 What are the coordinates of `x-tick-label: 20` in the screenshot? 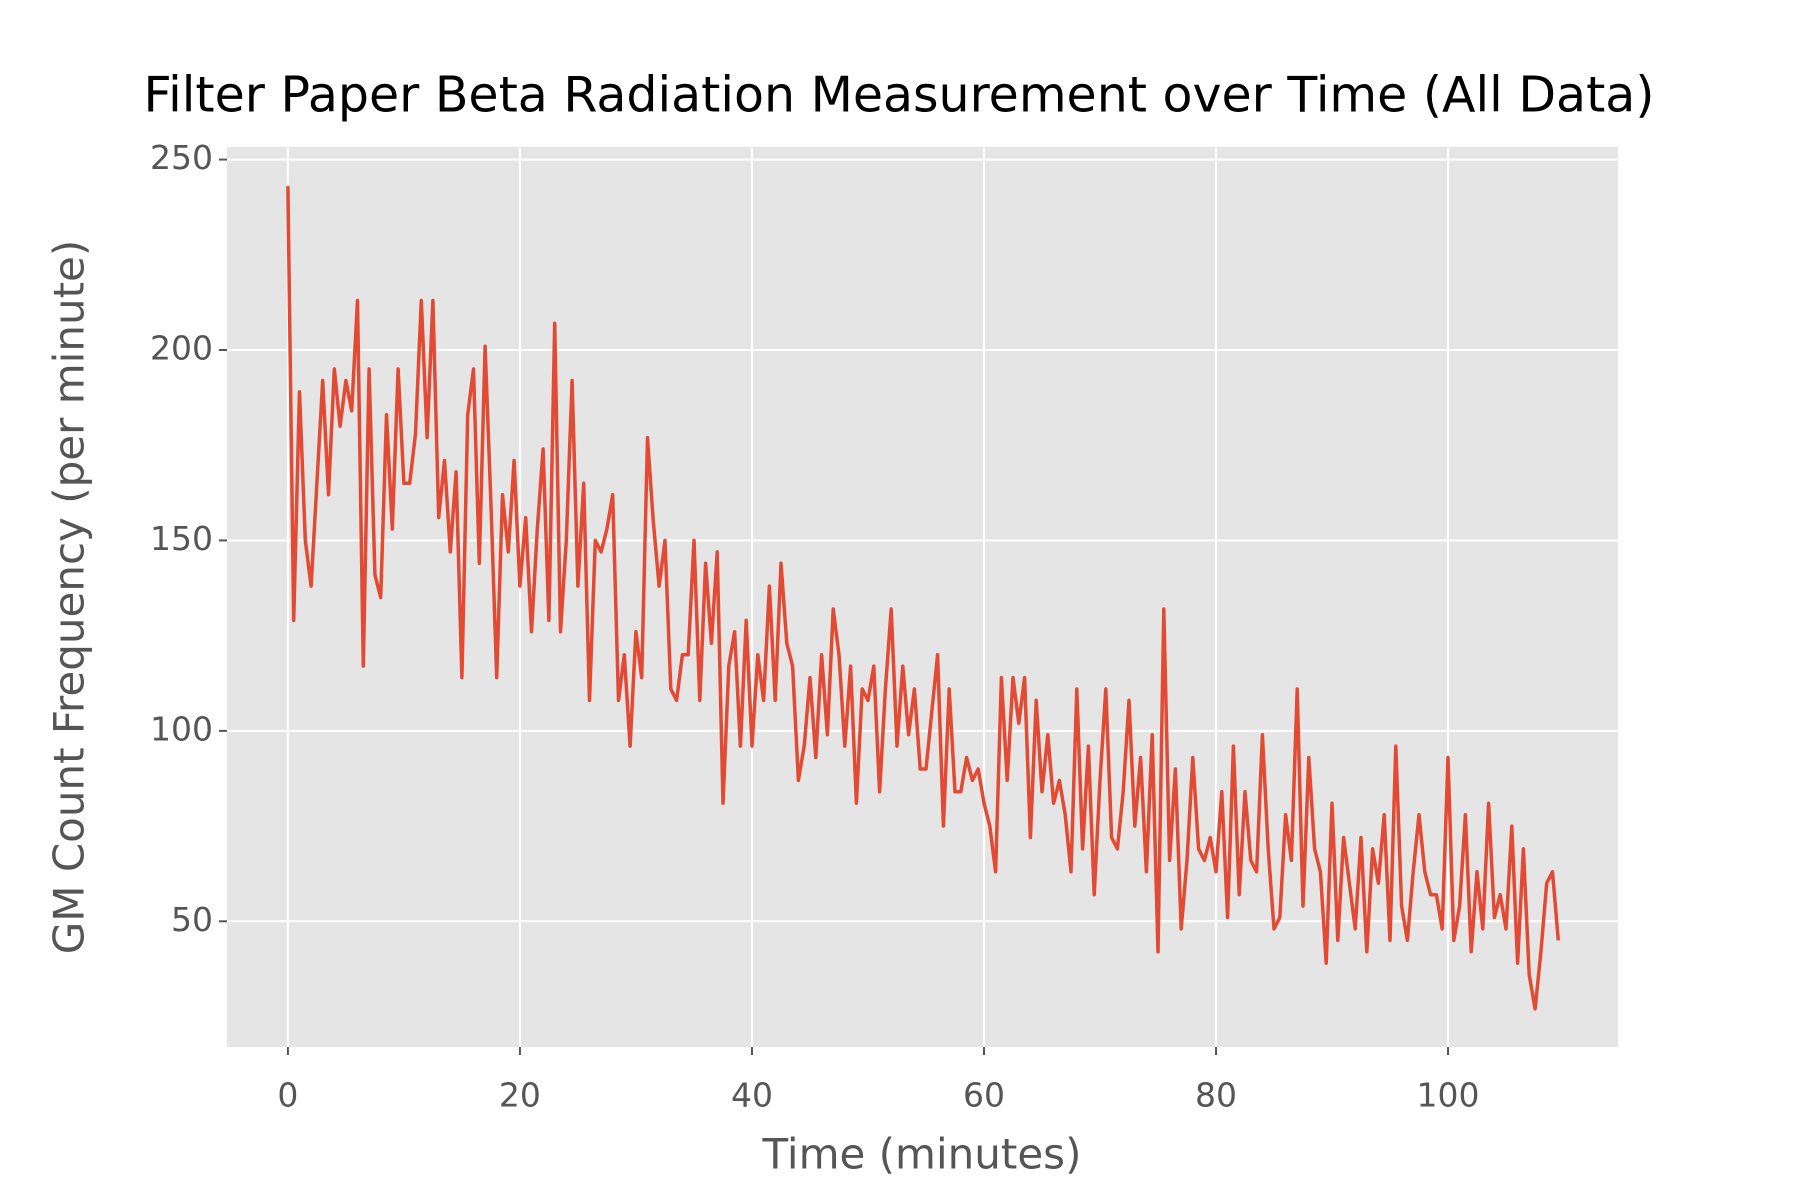 It's located at (520, 1095).